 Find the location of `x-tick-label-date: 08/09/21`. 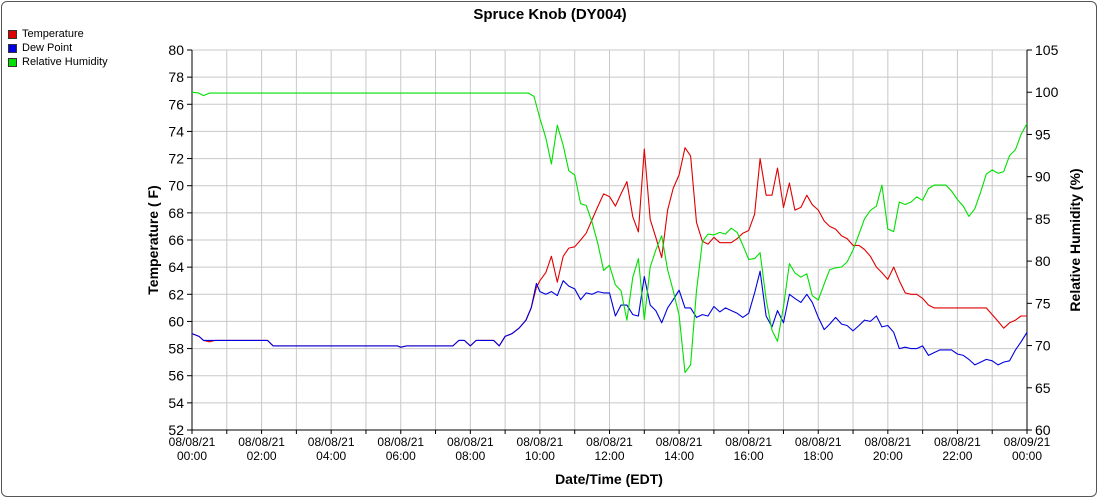

x-tick-label-date: 08/09/21 is located at coordinates (1027, 442).